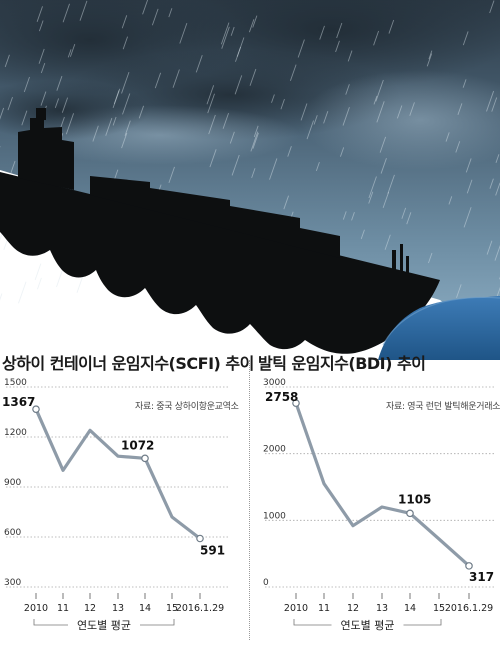 Image resolution: width=500 pixels, height=645 pixels. What do you see at coordinates (353, 608) in the screenshot?
I see `bdi-x-tick-label: 12` at bounding box center [353, 608].